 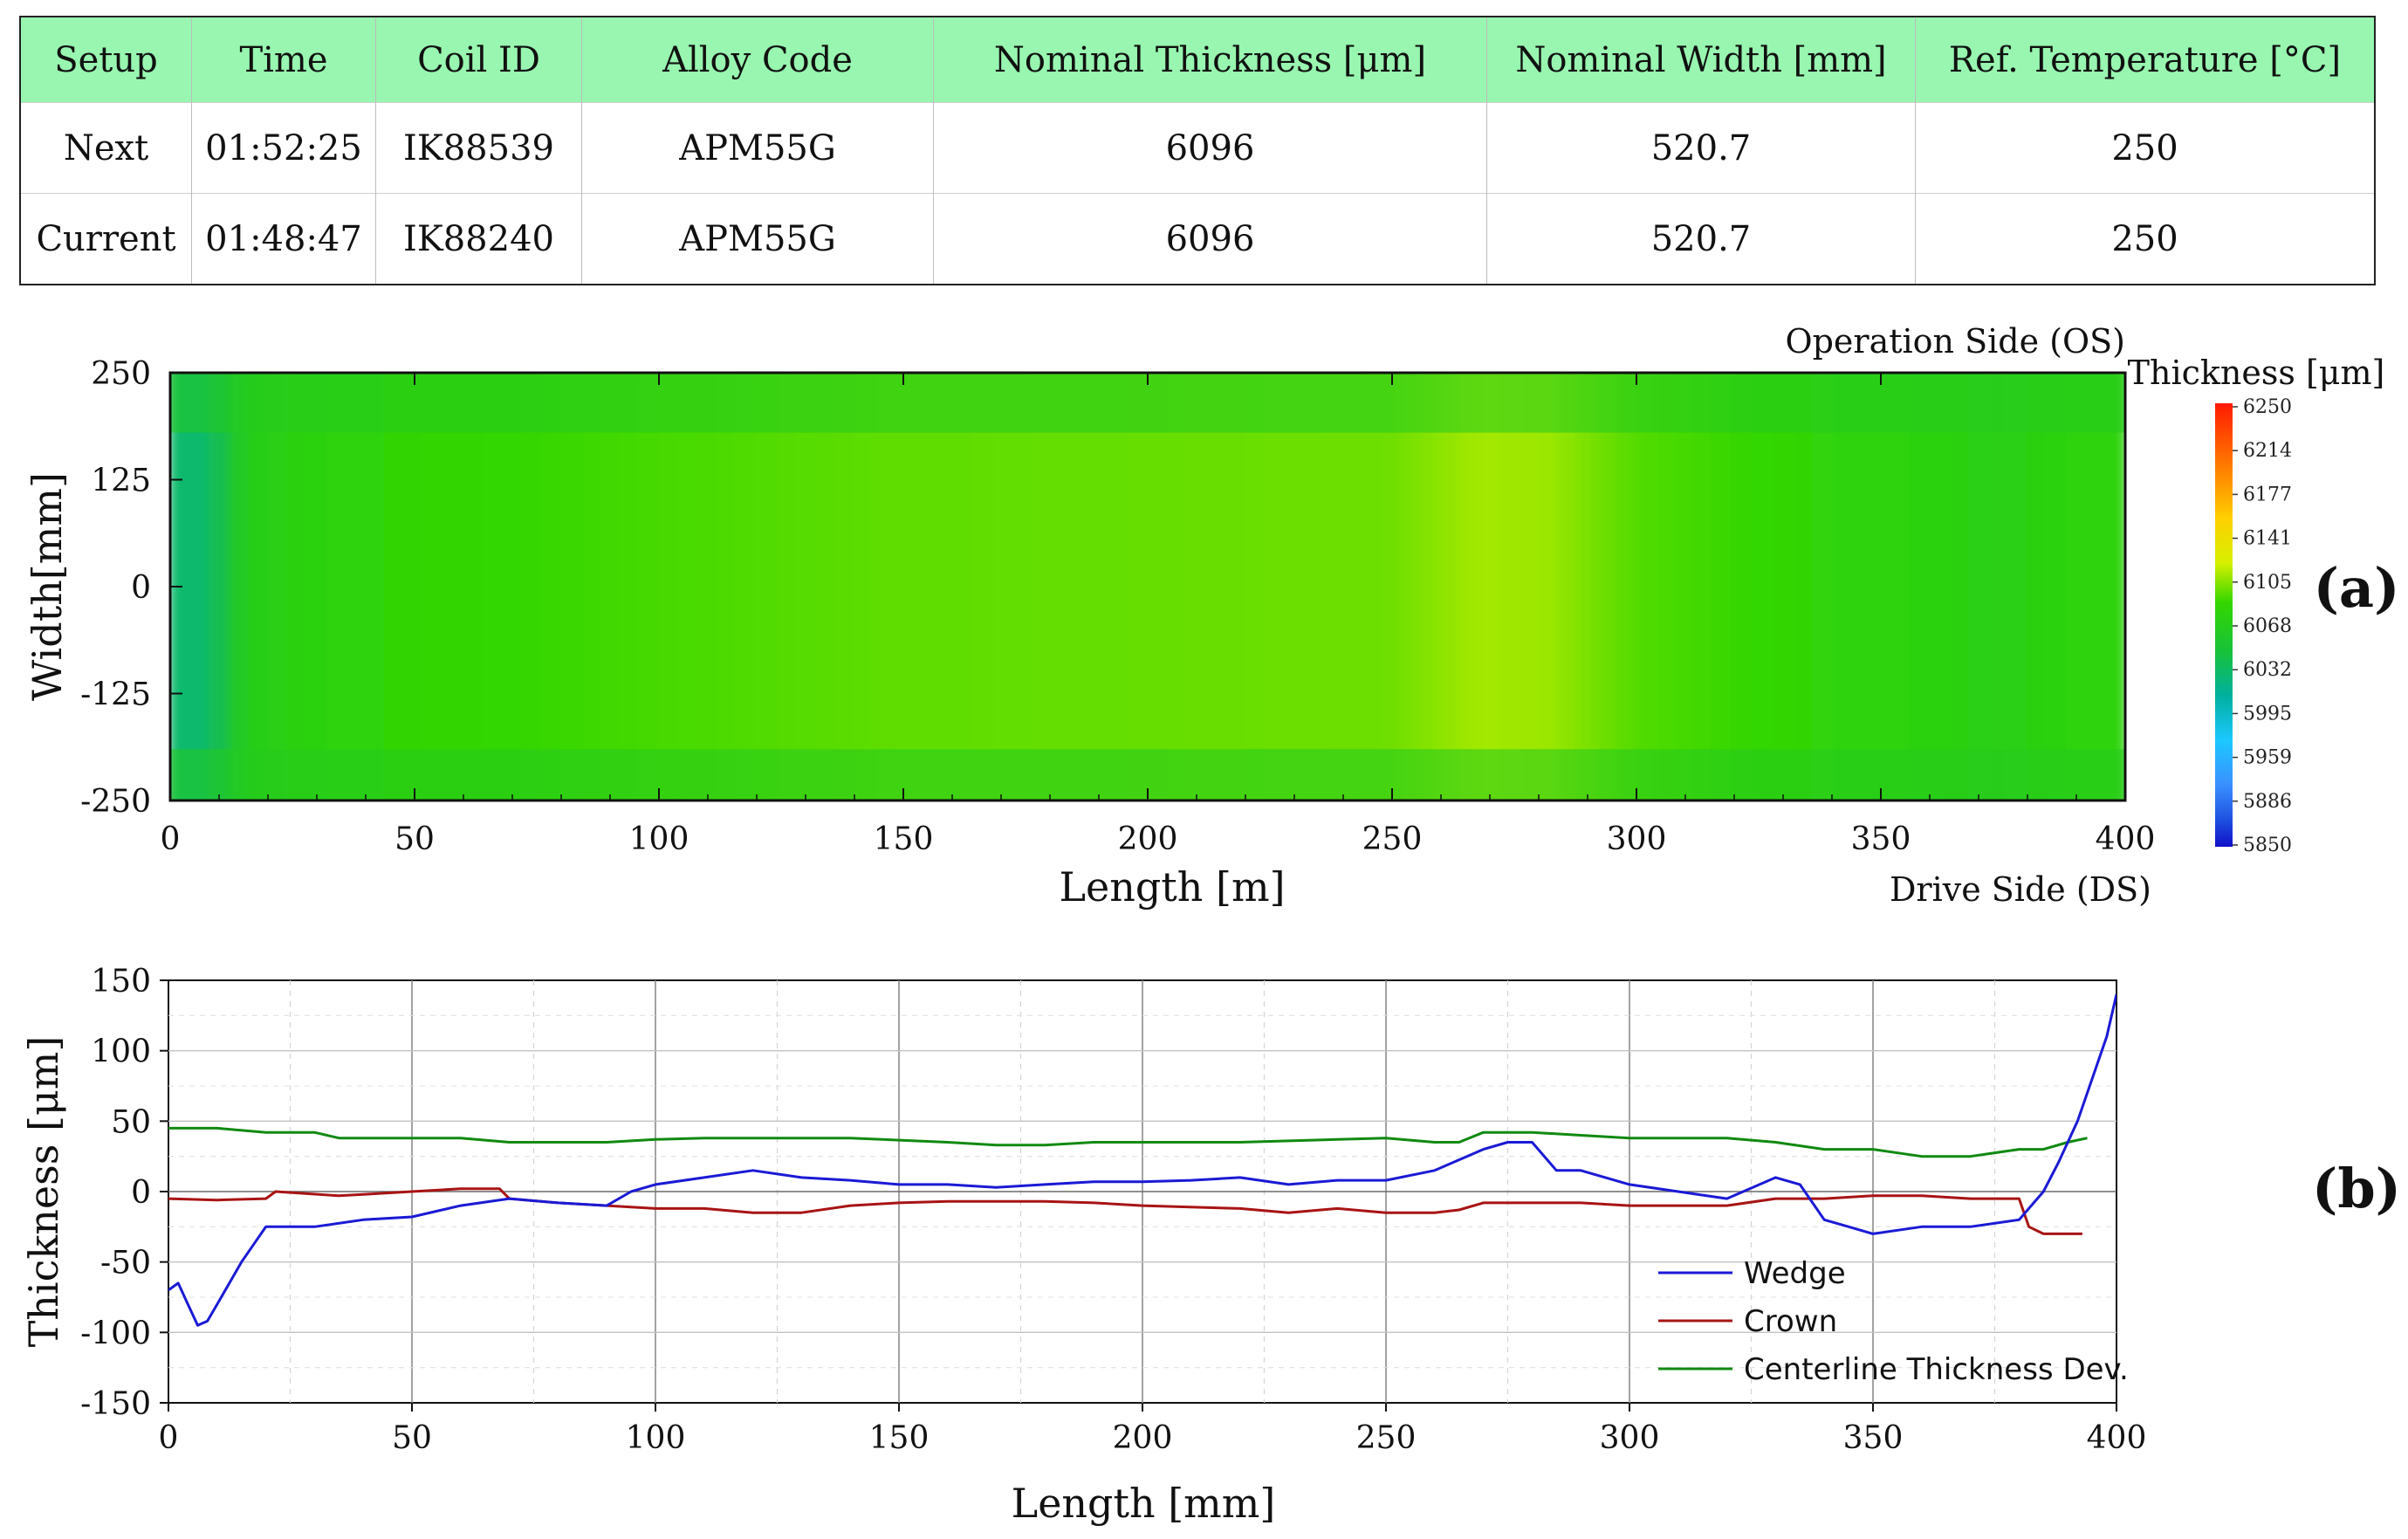 What do you see at coordinates (2020, 889) in the screenshot?
I see `drive-side-label: Drive Side (DS)` at bounding box center [2020, 889].